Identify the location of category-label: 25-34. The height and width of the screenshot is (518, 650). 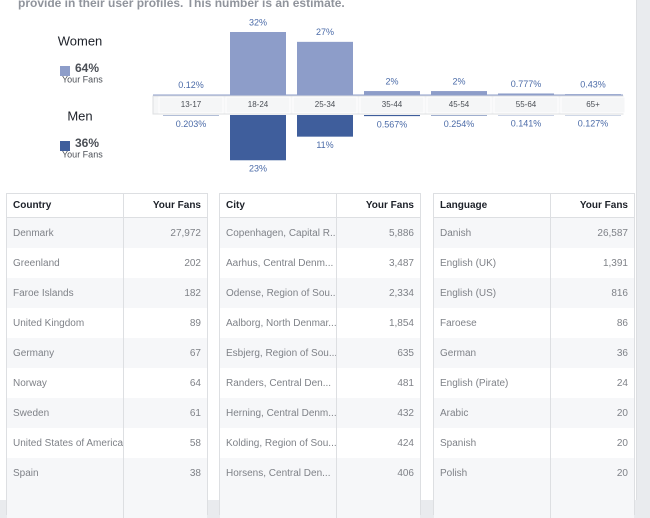
(325, 104).